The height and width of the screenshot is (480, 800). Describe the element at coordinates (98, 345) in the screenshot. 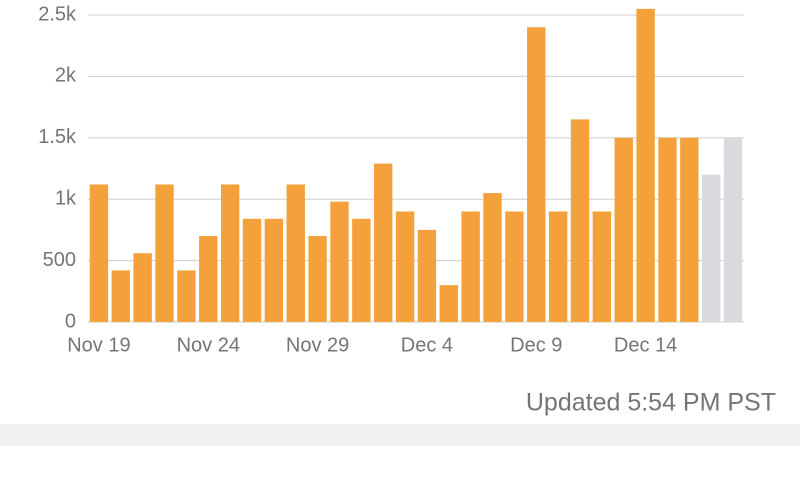

I see `x-tick-label: Nov 19` at that location.